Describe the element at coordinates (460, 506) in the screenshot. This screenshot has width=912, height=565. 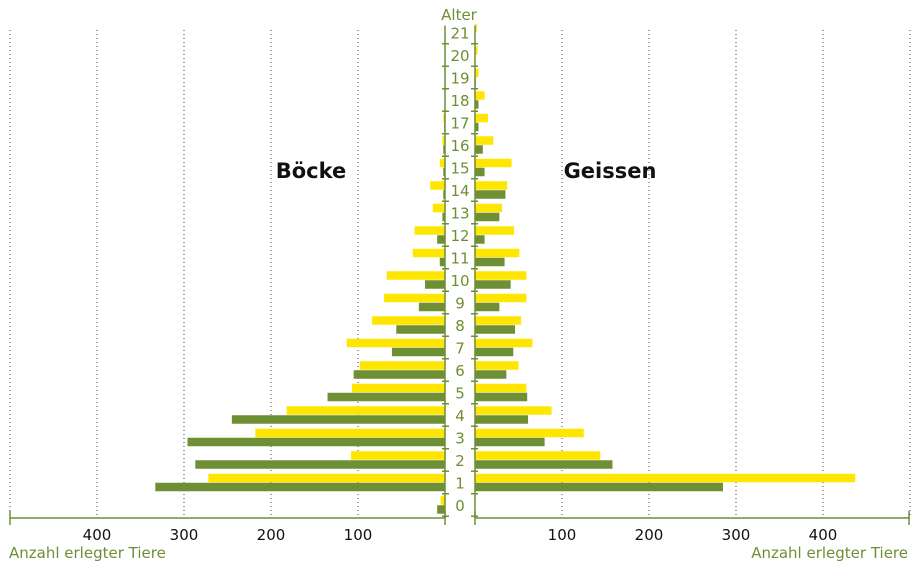
I see `age-label: 0` at that location.